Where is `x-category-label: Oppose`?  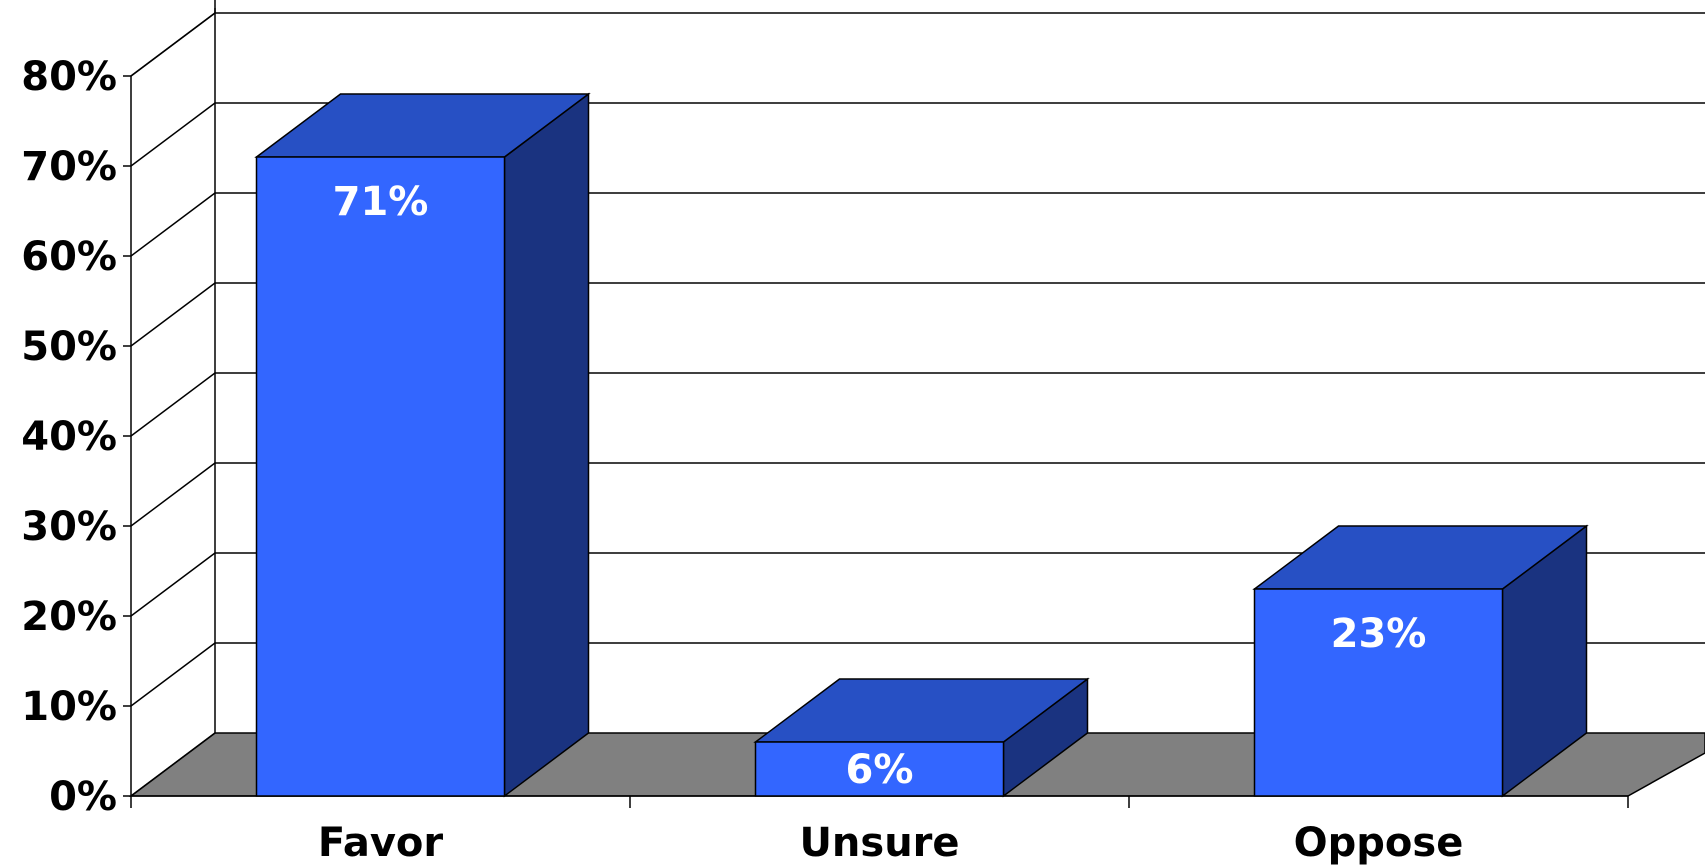
x-category-label: Oppose is located at coordinates (1379, 843).